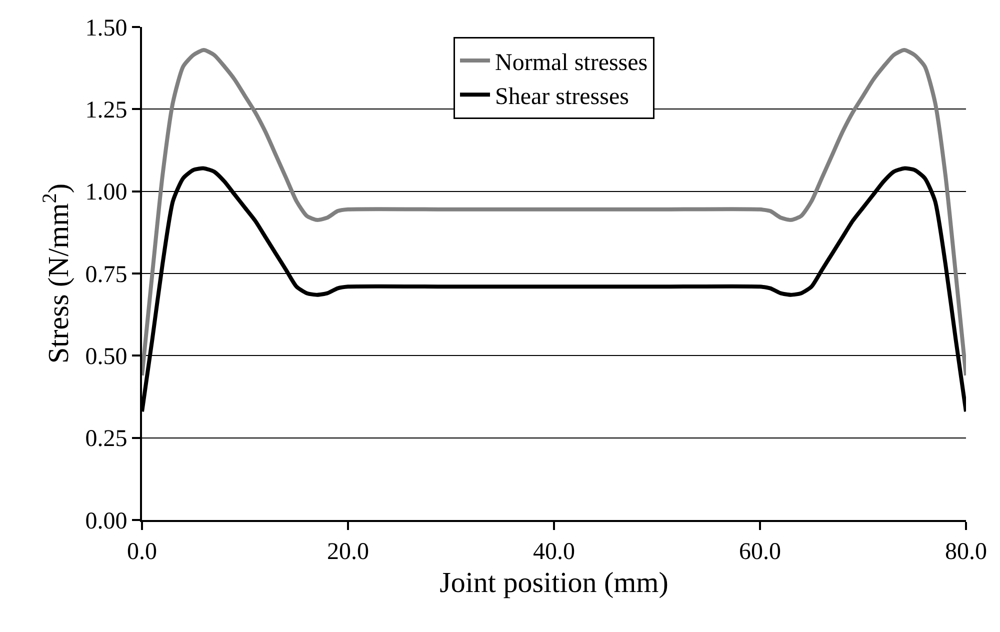  I want to click on y-tick-label: 1.50, so click(106, 28).